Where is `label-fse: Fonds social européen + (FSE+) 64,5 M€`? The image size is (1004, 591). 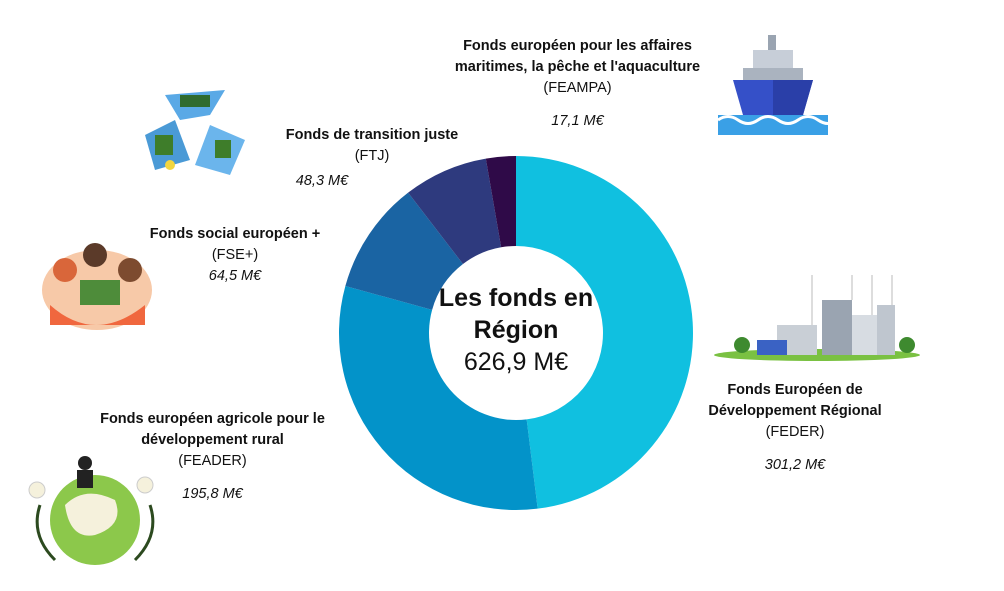
label-fse: Fonds social européen + (FSE+) 64,5 M€ is located at coordinates (235, 255).